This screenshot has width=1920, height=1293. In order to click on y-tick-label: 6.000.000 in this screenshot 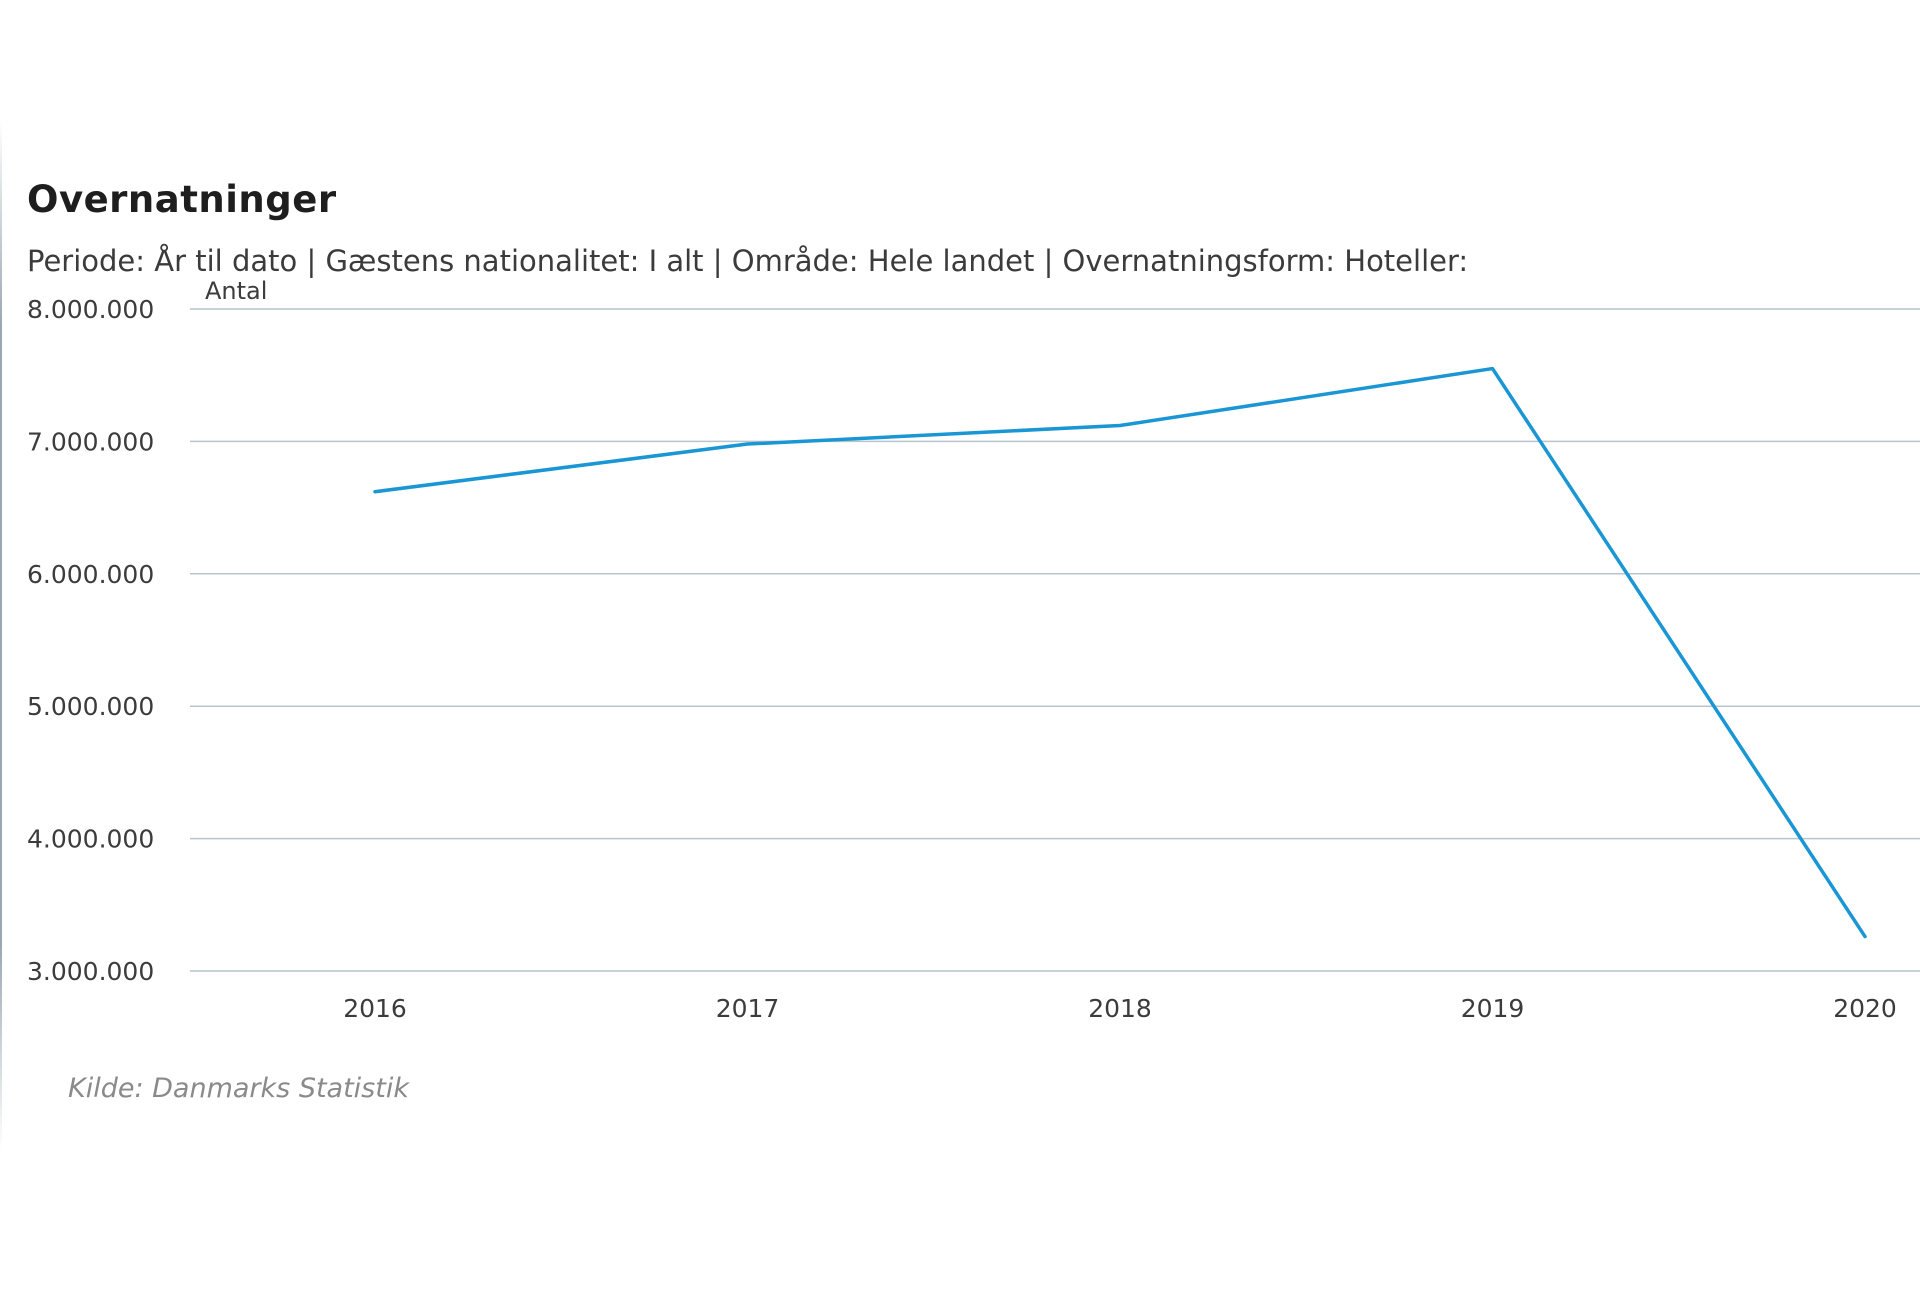, I will do `click(90, 574)`.